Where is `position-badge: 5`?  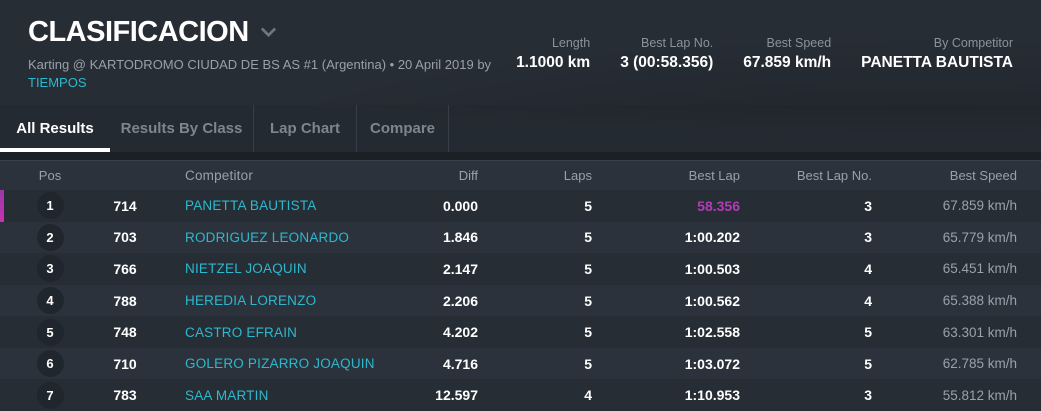 position-badge: 5 is located at coordinates (50, 332).